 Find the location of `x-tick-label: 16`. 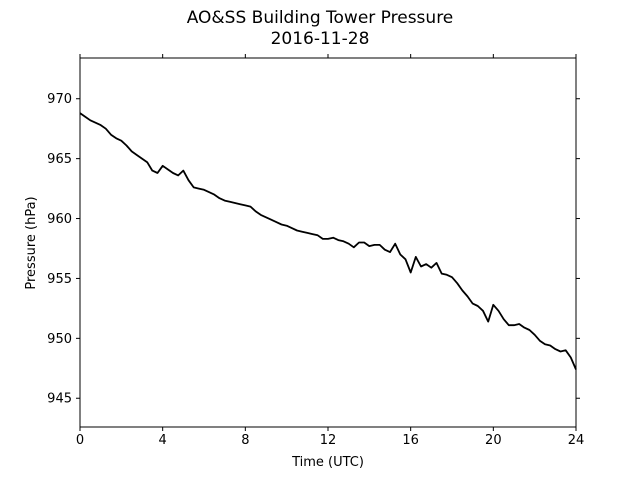

x-tick-label: 16 is located at coordinates (410, 440).